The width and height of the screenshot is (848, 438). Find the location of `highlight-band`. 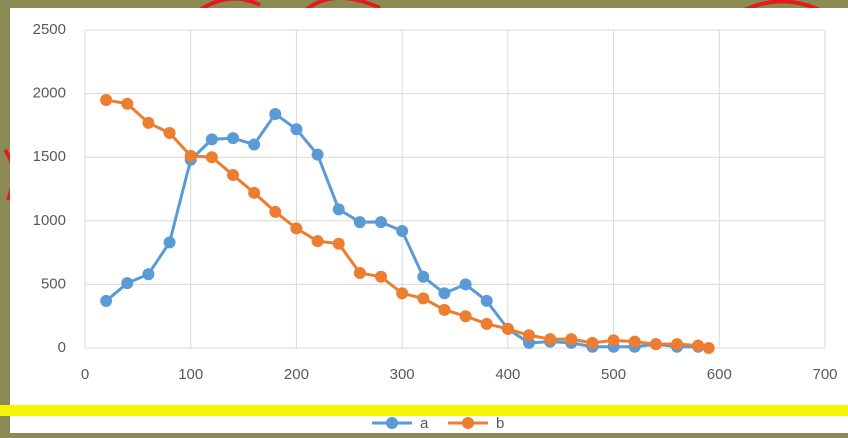

highlight-band is located at coordinates (424, 410).